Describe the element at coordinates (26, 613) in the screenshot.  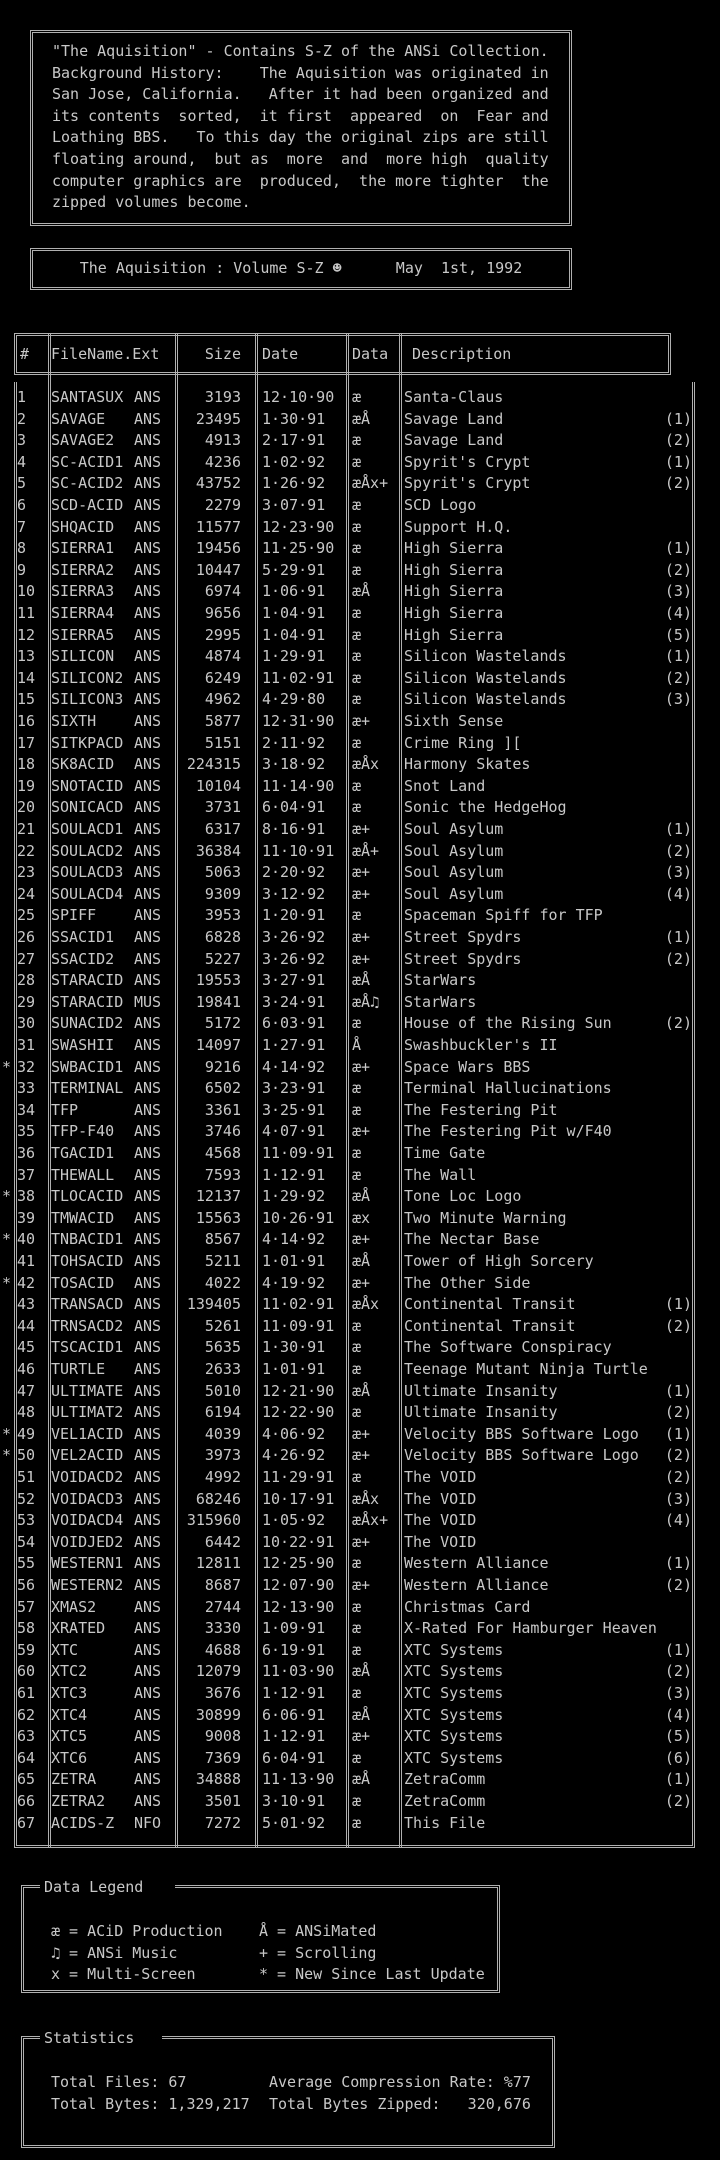
I see `row-number: 11` at that location.